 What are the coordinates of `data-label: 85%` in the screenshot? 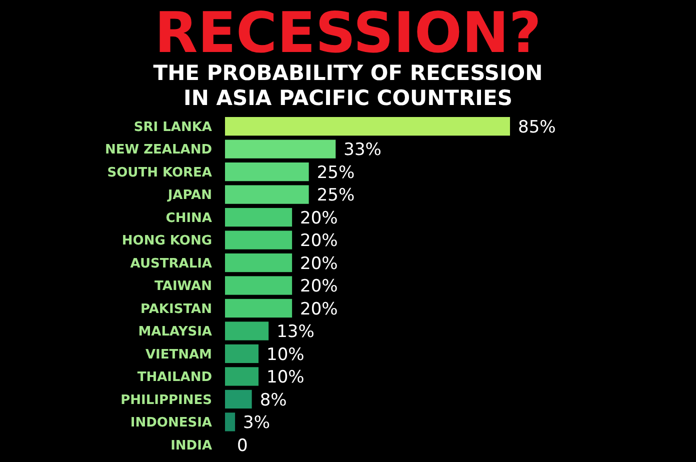 It's located at (537, 127).